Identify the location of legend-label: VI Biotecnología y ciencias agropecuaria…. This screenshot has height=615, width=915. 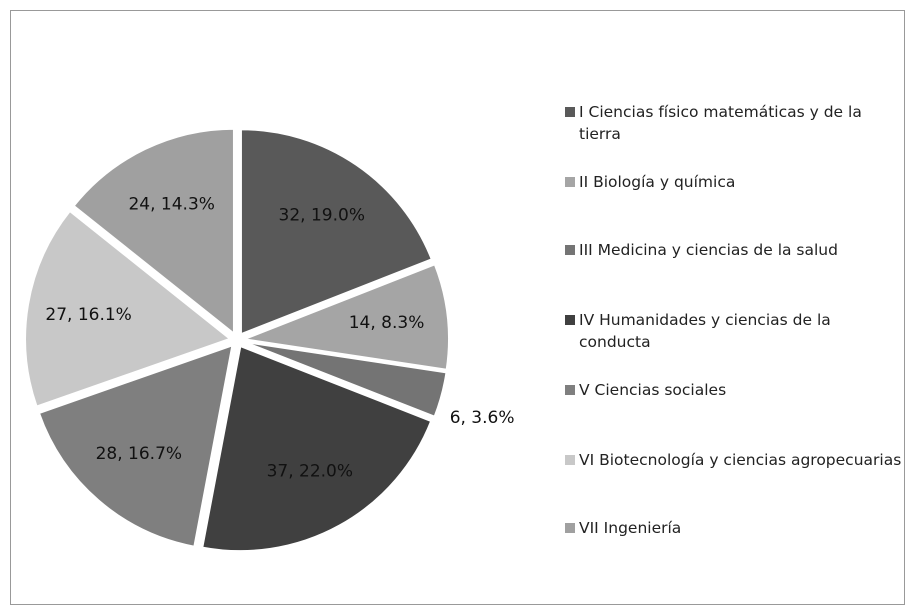
(740, 460).